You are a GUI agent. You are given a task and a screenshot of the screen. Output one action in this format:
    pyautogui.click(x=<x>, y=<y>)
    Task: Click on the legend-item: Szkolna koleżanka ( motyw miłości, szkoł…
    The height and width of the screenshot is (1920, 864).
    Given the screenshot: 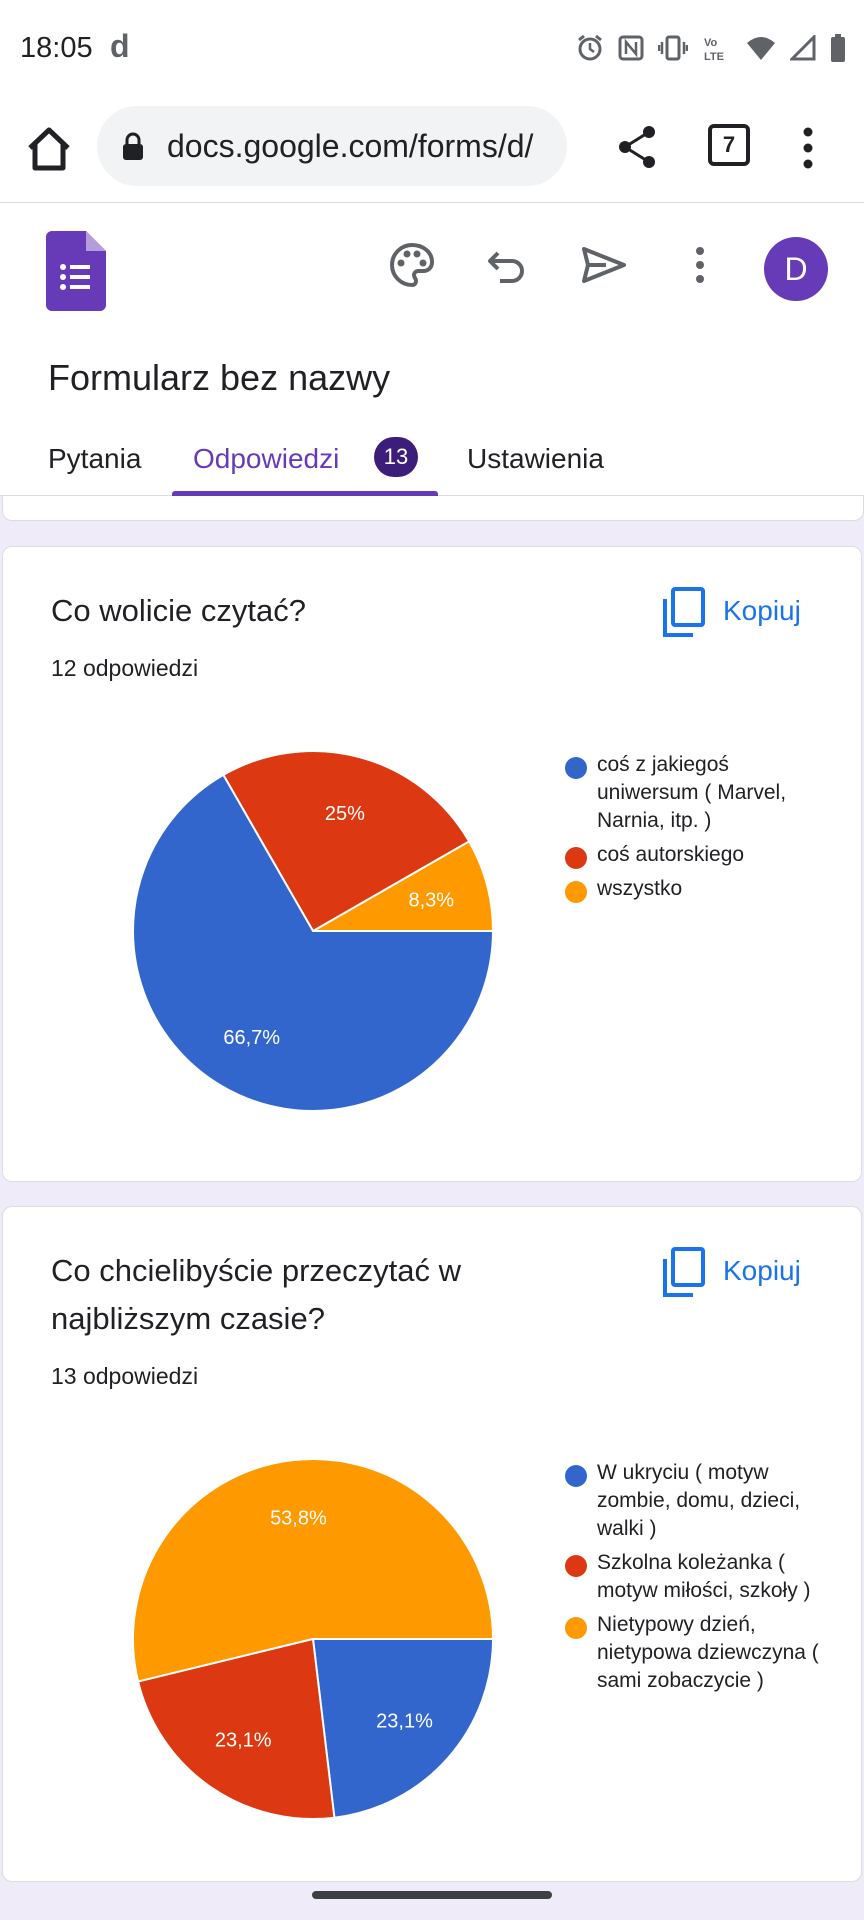 What is the action you would take?
    pyautogui.click(x=693, y=1577)
    